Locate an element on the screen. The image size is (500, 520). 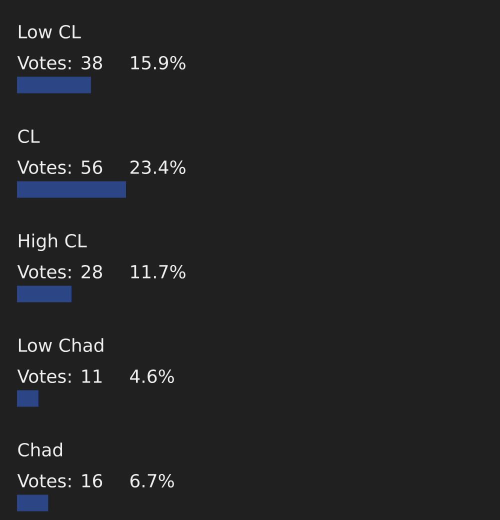
y-tick-label: CL is located at coordinates (29, 136).